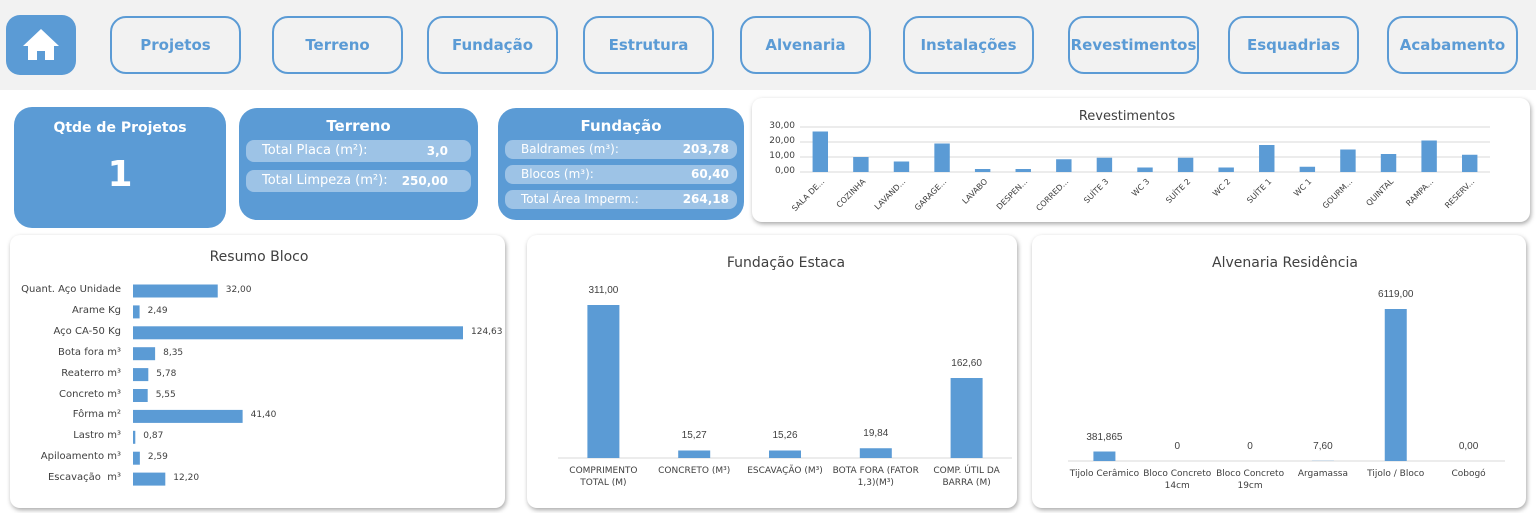 The height and width of the screenshot is (513, 1536). I want to click on x-tick-label: Tijolo Cerâmico, so click(1104, 474).